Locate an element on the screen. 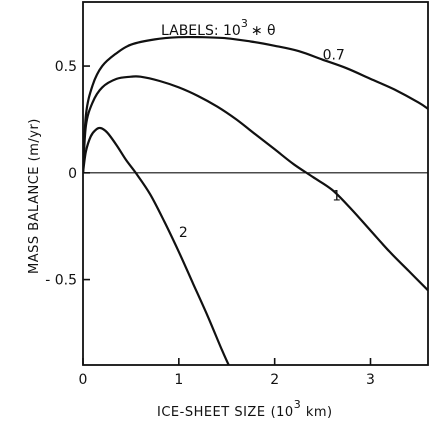  x-axis-ticks: 0 1 2 3 is located at coordinates (227, 373).